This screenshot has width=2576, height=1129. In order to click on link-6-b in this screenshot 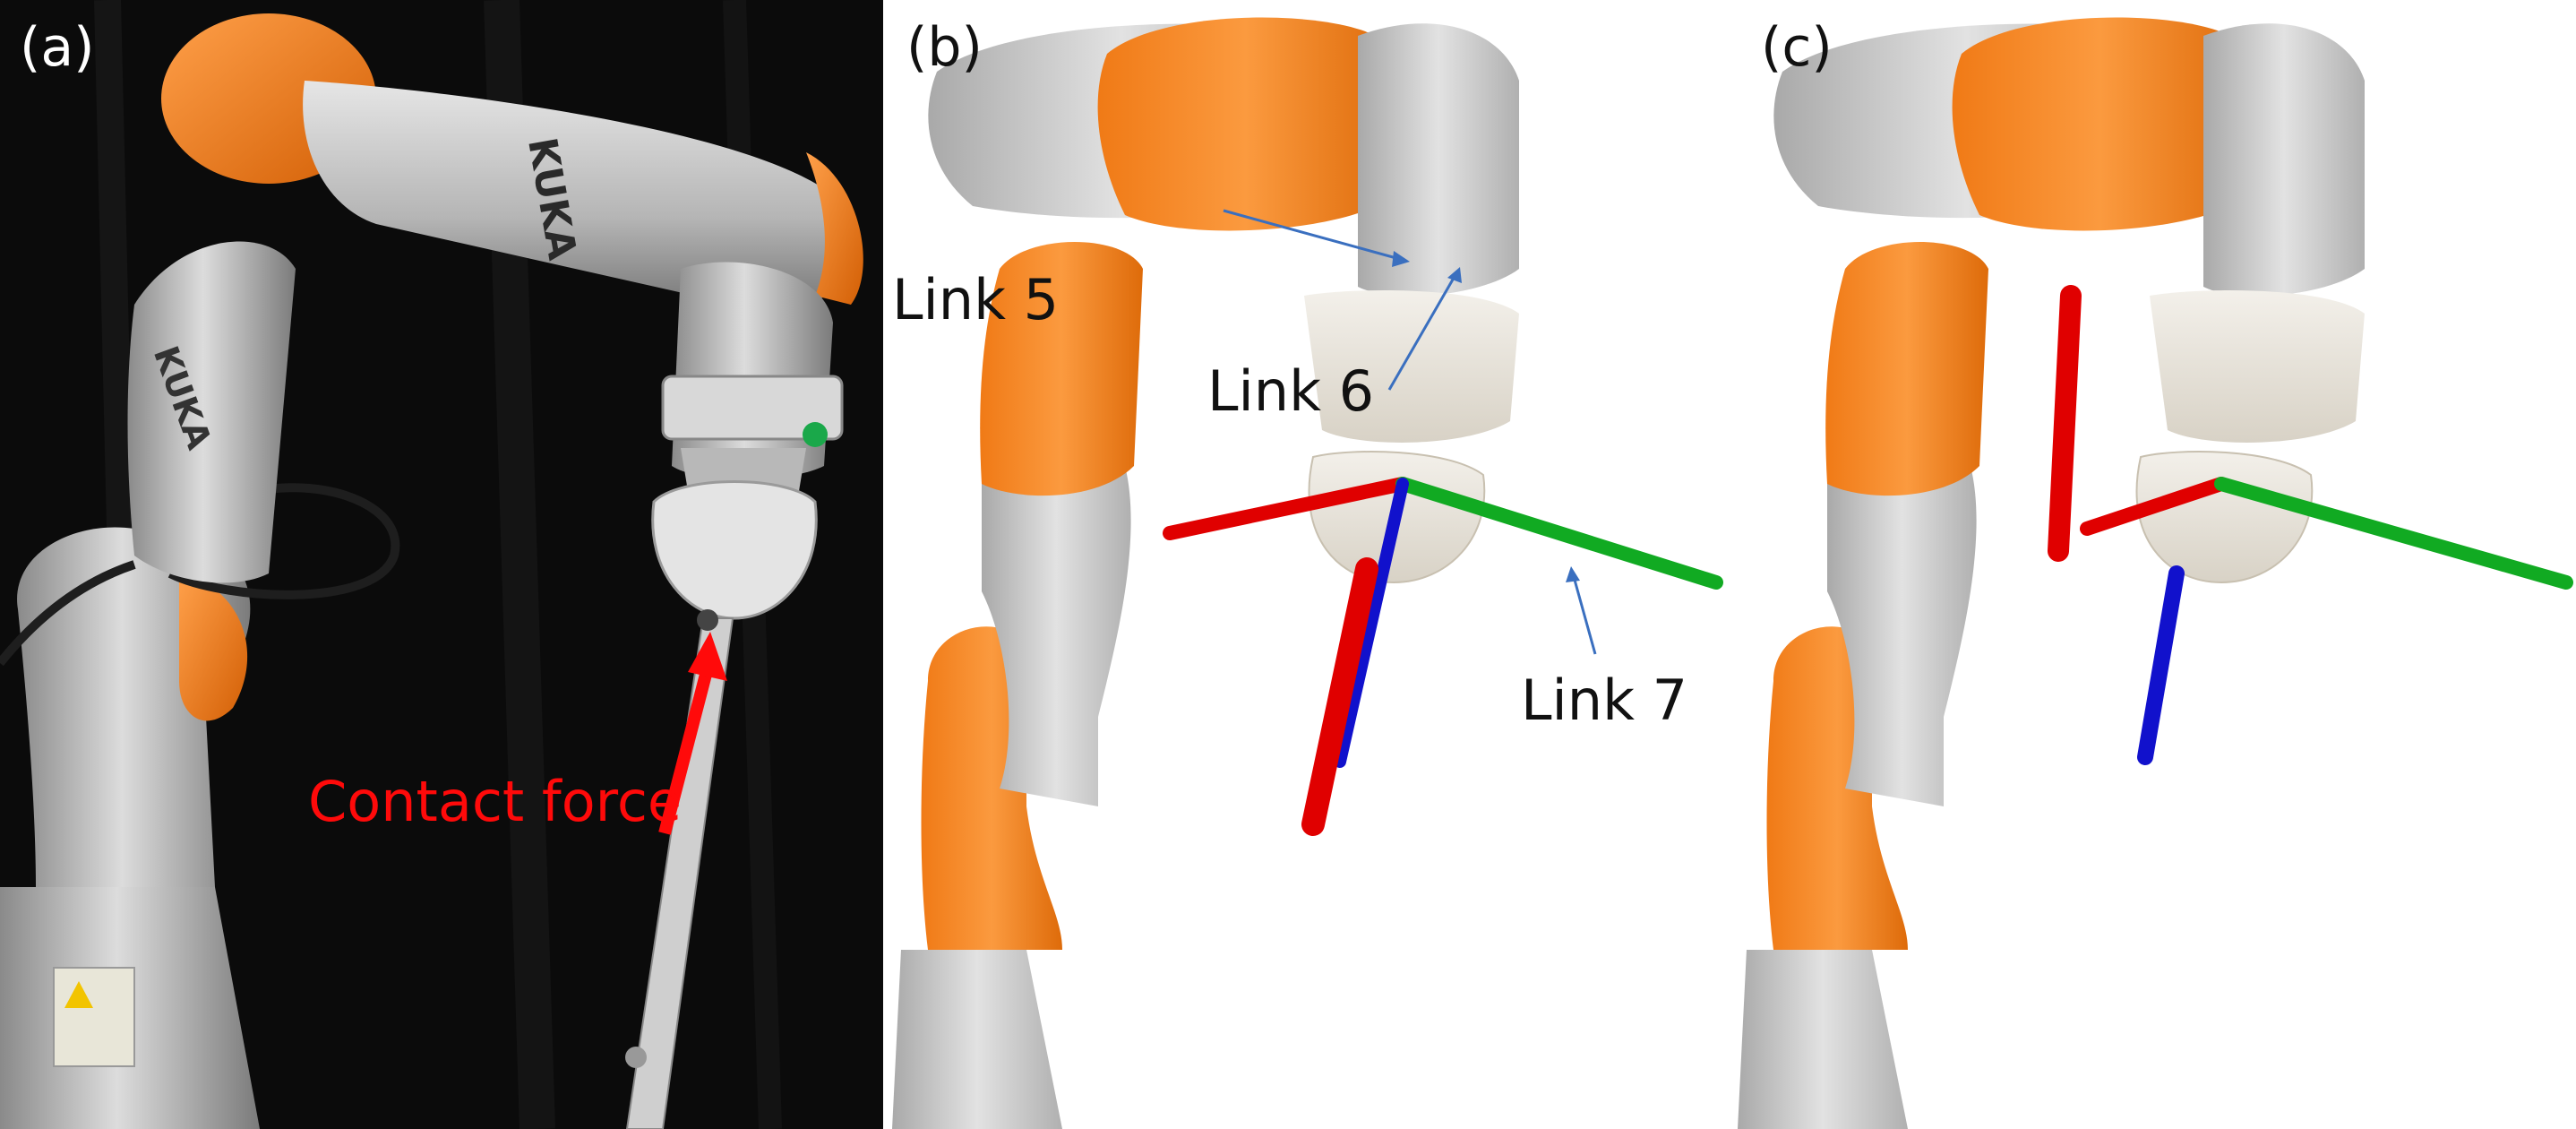, I will do `click(1438, 160)`.